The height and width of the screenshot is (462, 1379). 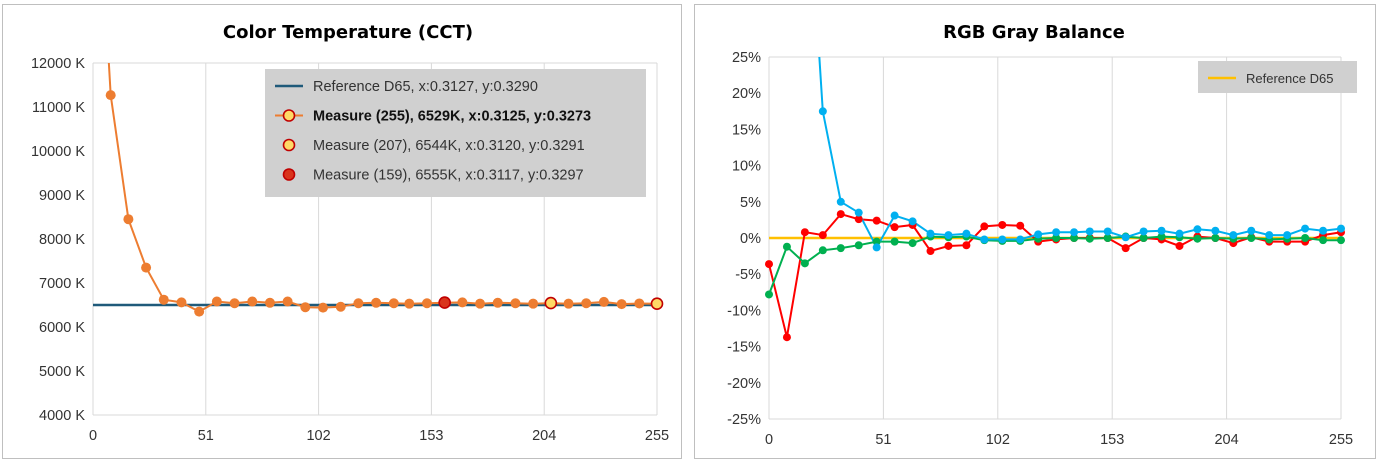 I want to click on y-tick-label: -5%, so click(x=748, y=275).